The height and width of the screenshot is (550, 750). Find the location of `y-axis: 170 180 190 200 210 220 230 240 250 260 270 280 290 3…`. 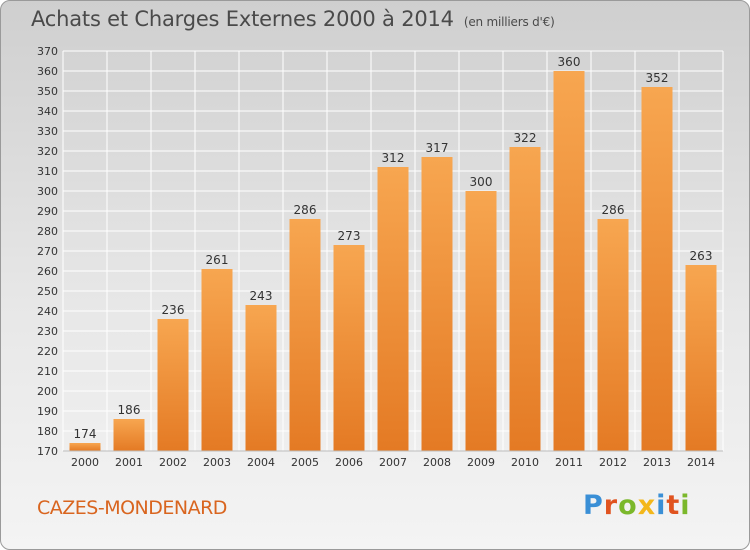

y-axis: 170 180 190 200 210 220 230 240 250 260 270 280 290 3… is located at coordinates (47, 251).